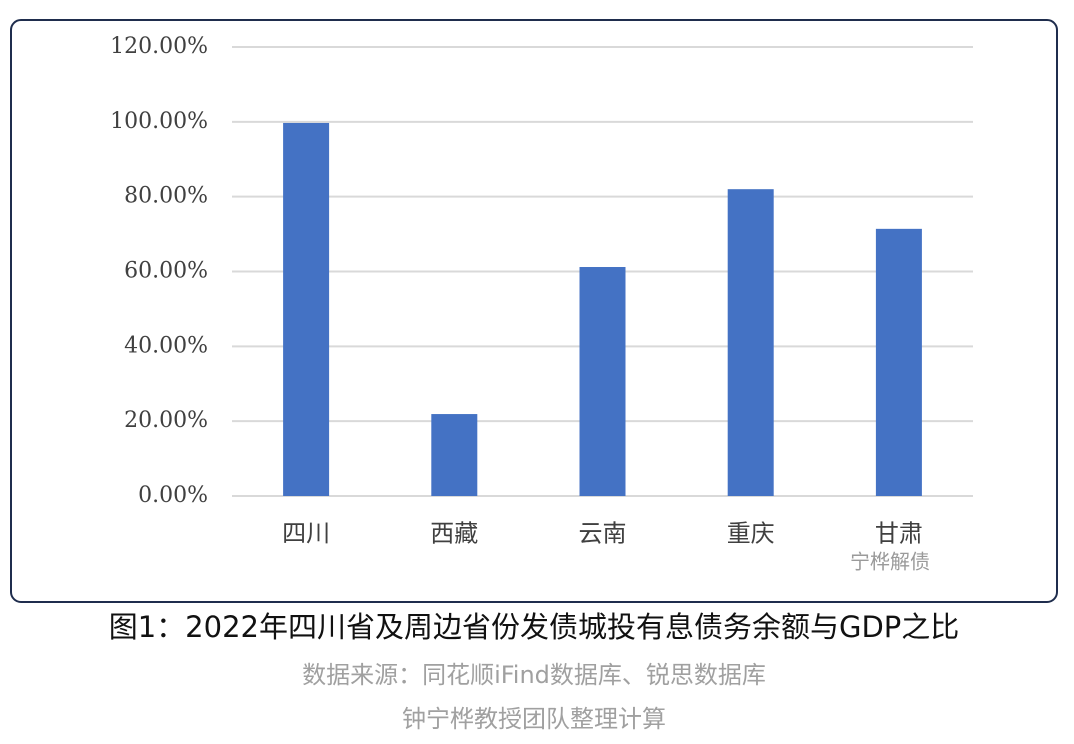  What do you see at coordinates (159, 46) in the screenshot?
I see `y-tick-label: 120.00%` at bounding box center [159, 46].